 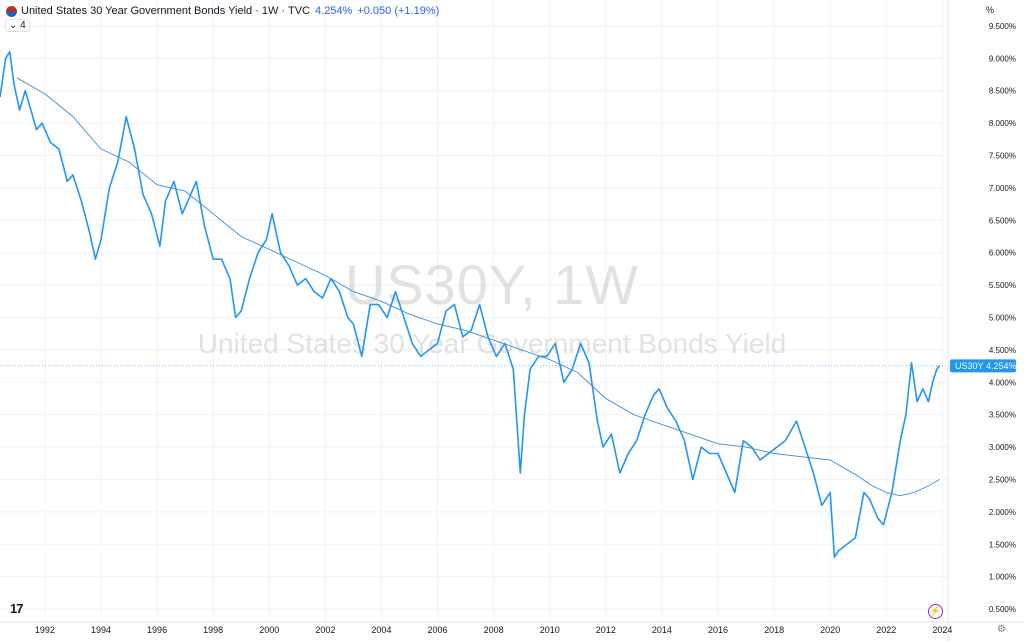 I want to click on y-tick-label: 5.000%, so click(x=1002, y=317).